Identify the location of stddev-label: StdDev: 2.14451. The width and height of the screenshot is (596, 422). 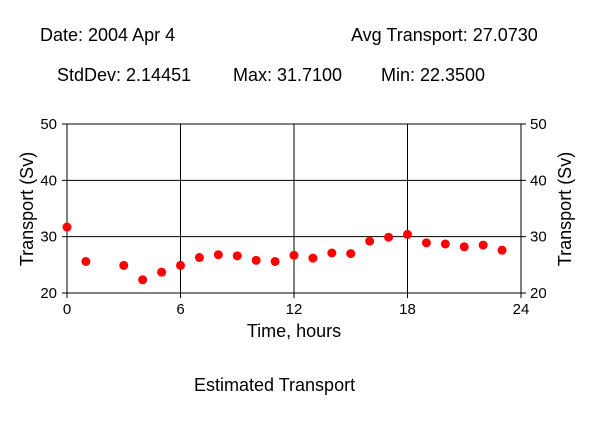
(124, 75).